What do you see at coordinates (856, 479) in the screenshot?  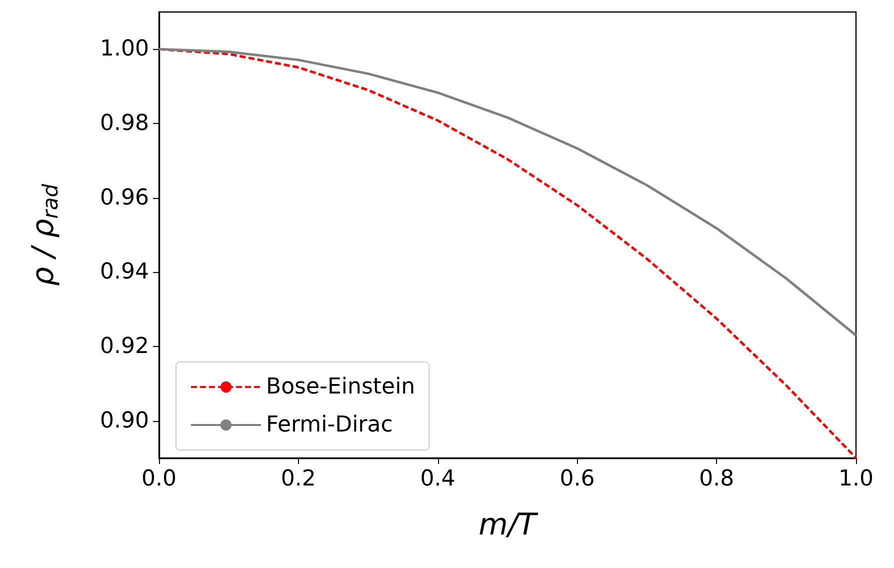 I see `x-tick-label: 1.0` at bounding box center [856, 479].